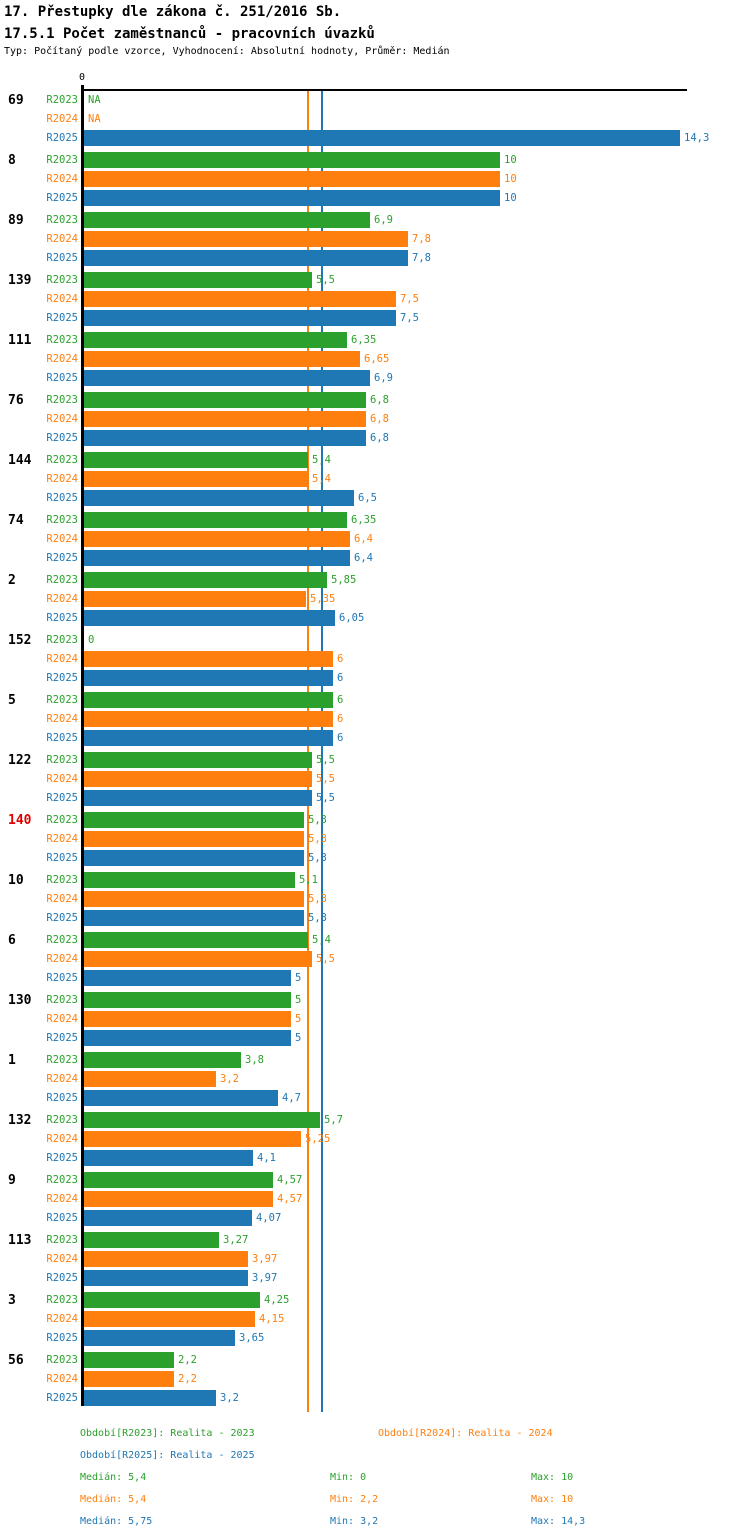 Image resolution: width=750 pixels, height=1532 pixels. What do you see at coordinates (421, 258) in the screenshot?
I see `value-label: 7,8` at bounding box center [421, 258].